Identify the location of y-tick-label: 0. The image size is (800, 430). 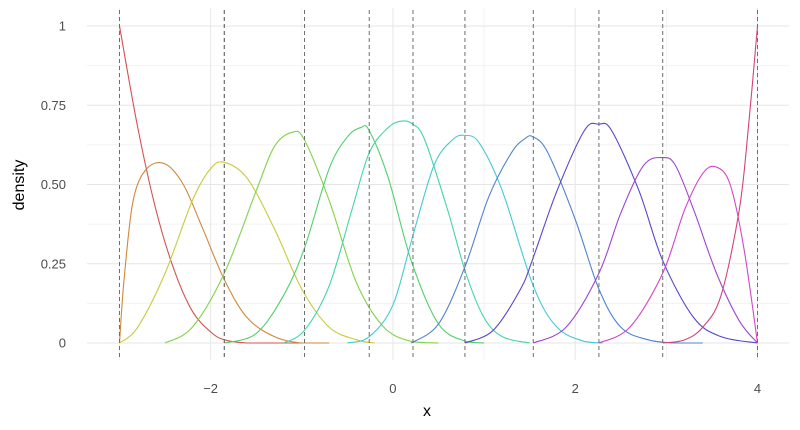
(62, 343).